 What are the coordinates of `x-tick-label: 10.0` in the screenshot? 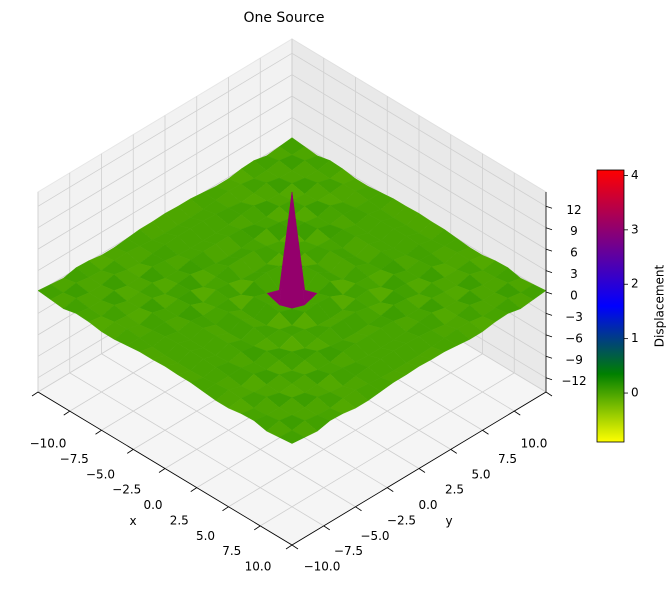 It's located at (258, 567).